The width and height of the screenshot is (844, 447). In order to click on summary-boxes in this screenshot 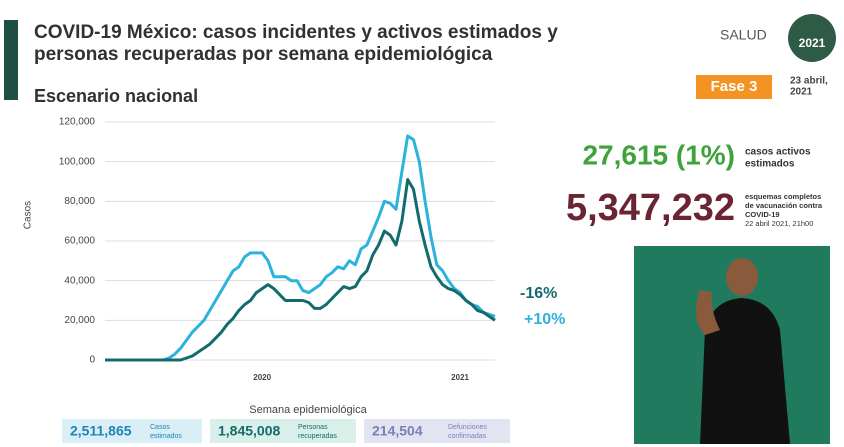, I will do `click(286, 431)`.